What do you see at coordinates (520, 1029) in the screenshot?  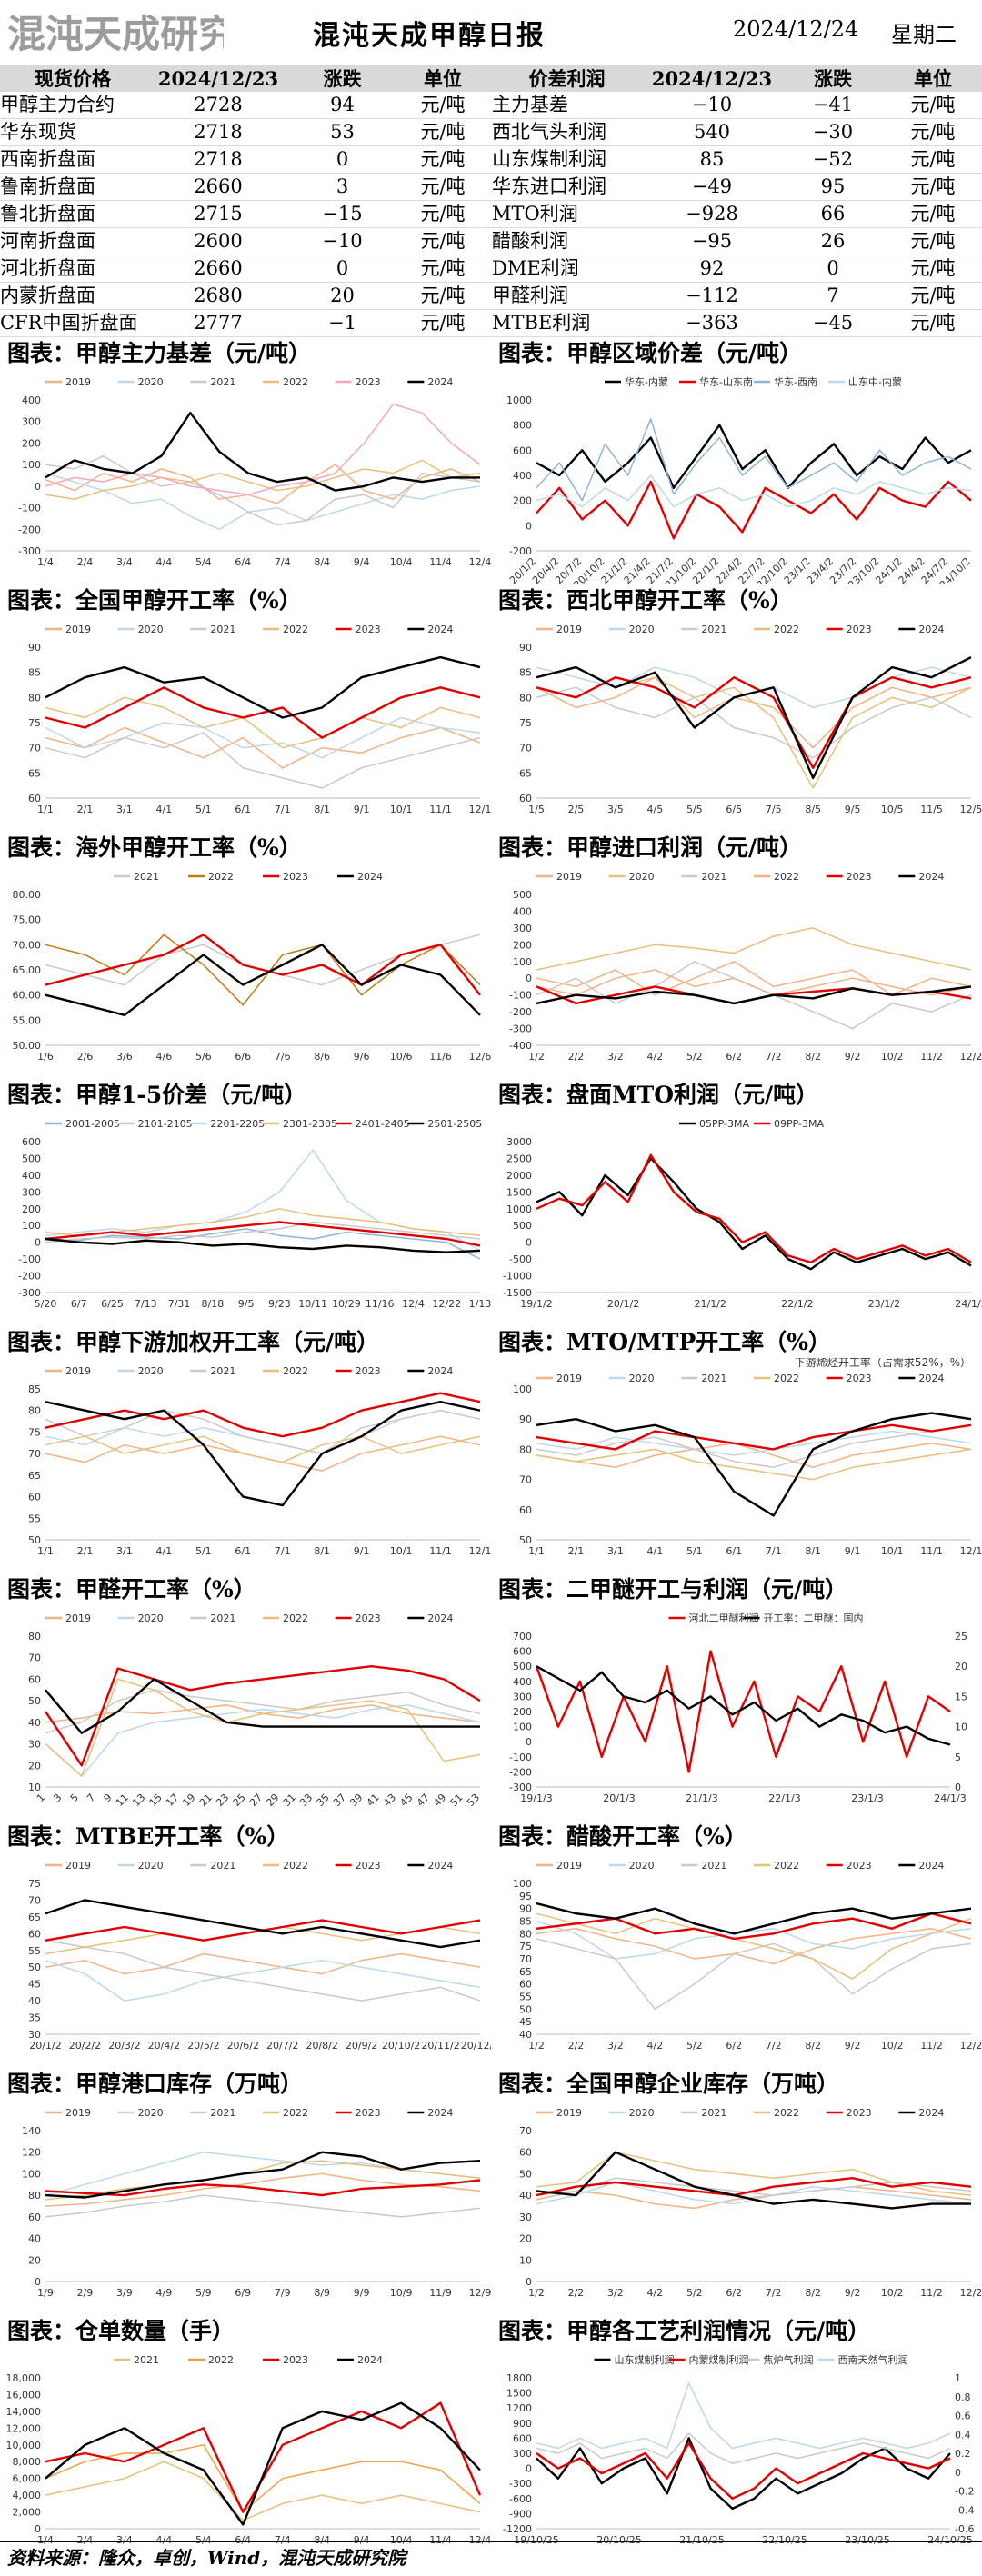 I see `y-tick-label: -300` at bounding box center [520, 1029].